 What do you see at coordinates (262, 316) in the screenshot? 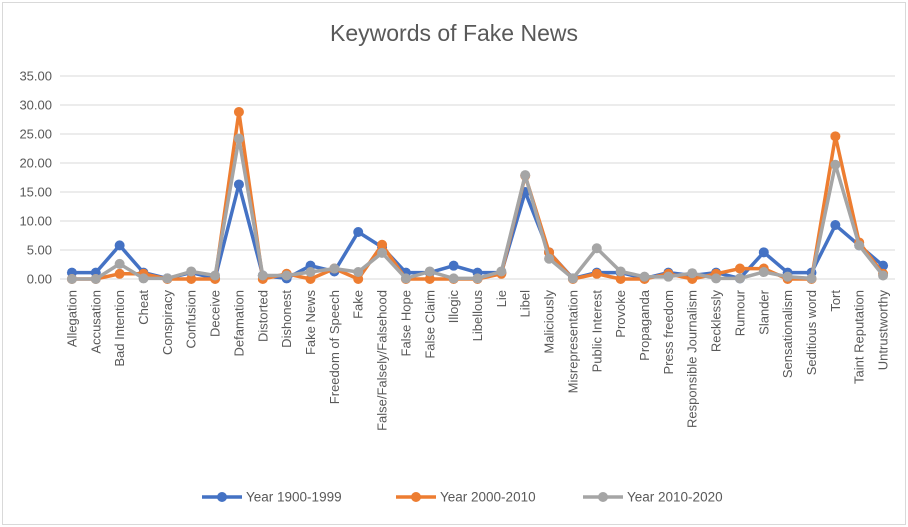
I see `x-tick-label: Distorted` at bounding box center [262, 316].